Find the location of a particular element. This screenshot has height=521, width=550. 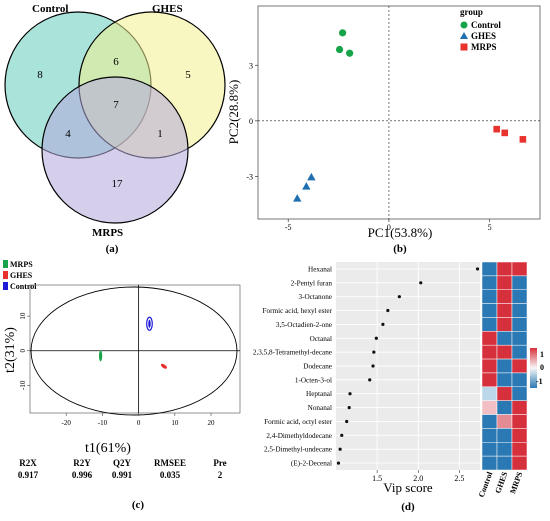

vip-compound-label: Dodecane is located at coordinates (317, 367).